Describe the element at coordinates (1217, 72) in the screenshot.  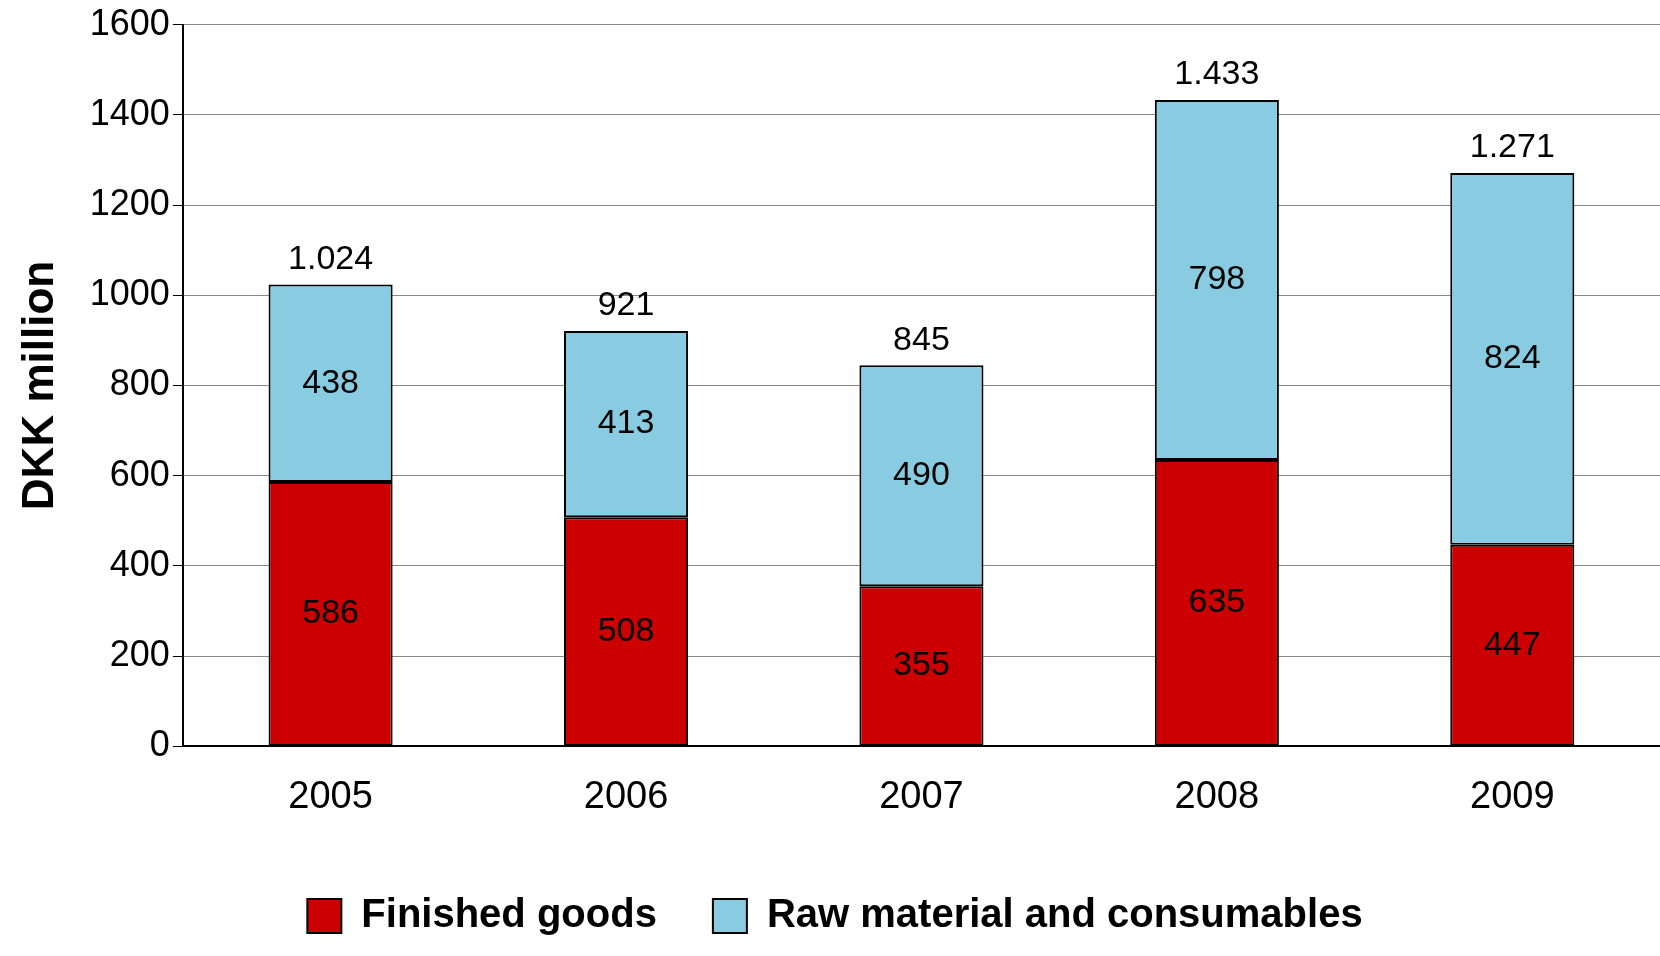
I see `total-label: 1.433` at that location.